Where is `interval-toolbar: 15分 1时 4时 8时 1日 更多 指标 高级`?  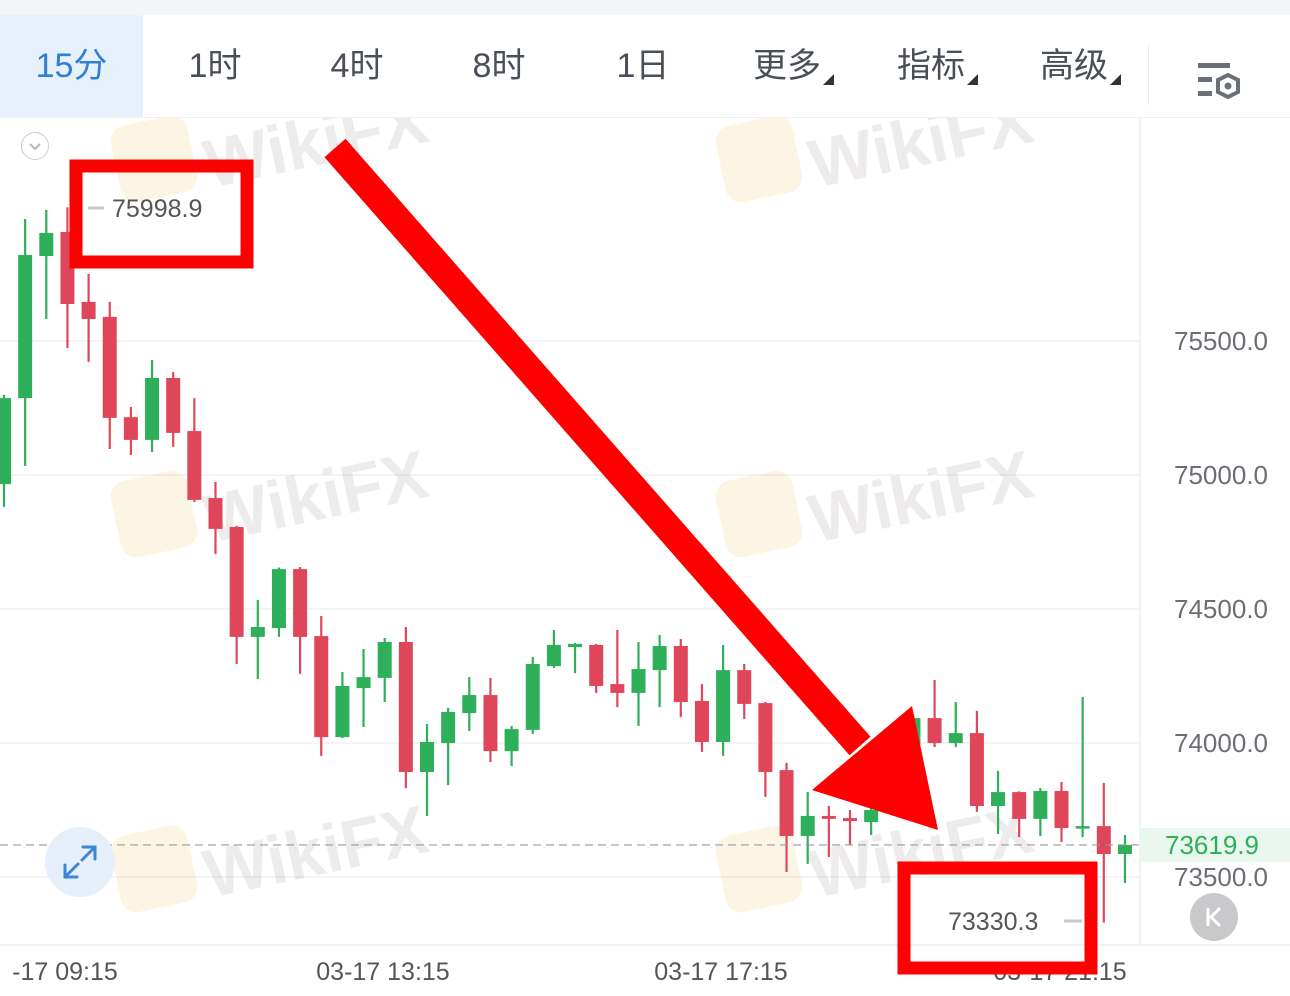 interval-toolbar: 15分 1时 4时 8时 1日 更多 指标 高级 is located at coordinates (645, 66).